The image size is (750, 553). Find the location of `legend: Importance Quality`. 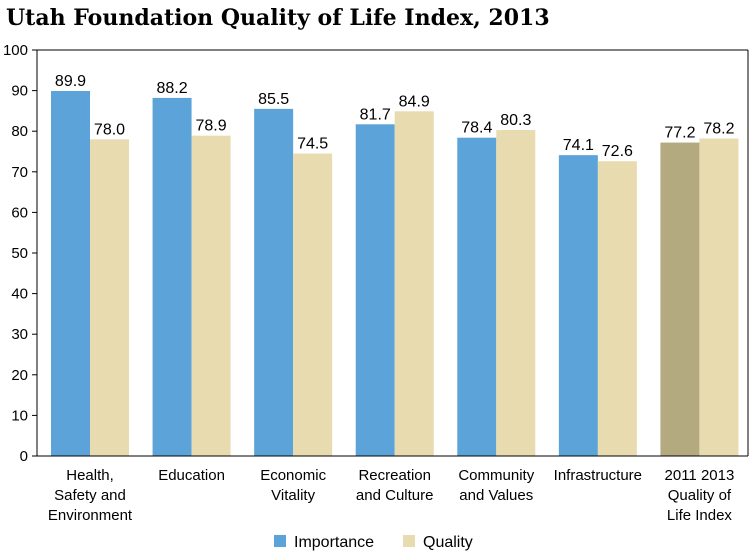

legend: Importance Quality is located at coordinates (373, 542).